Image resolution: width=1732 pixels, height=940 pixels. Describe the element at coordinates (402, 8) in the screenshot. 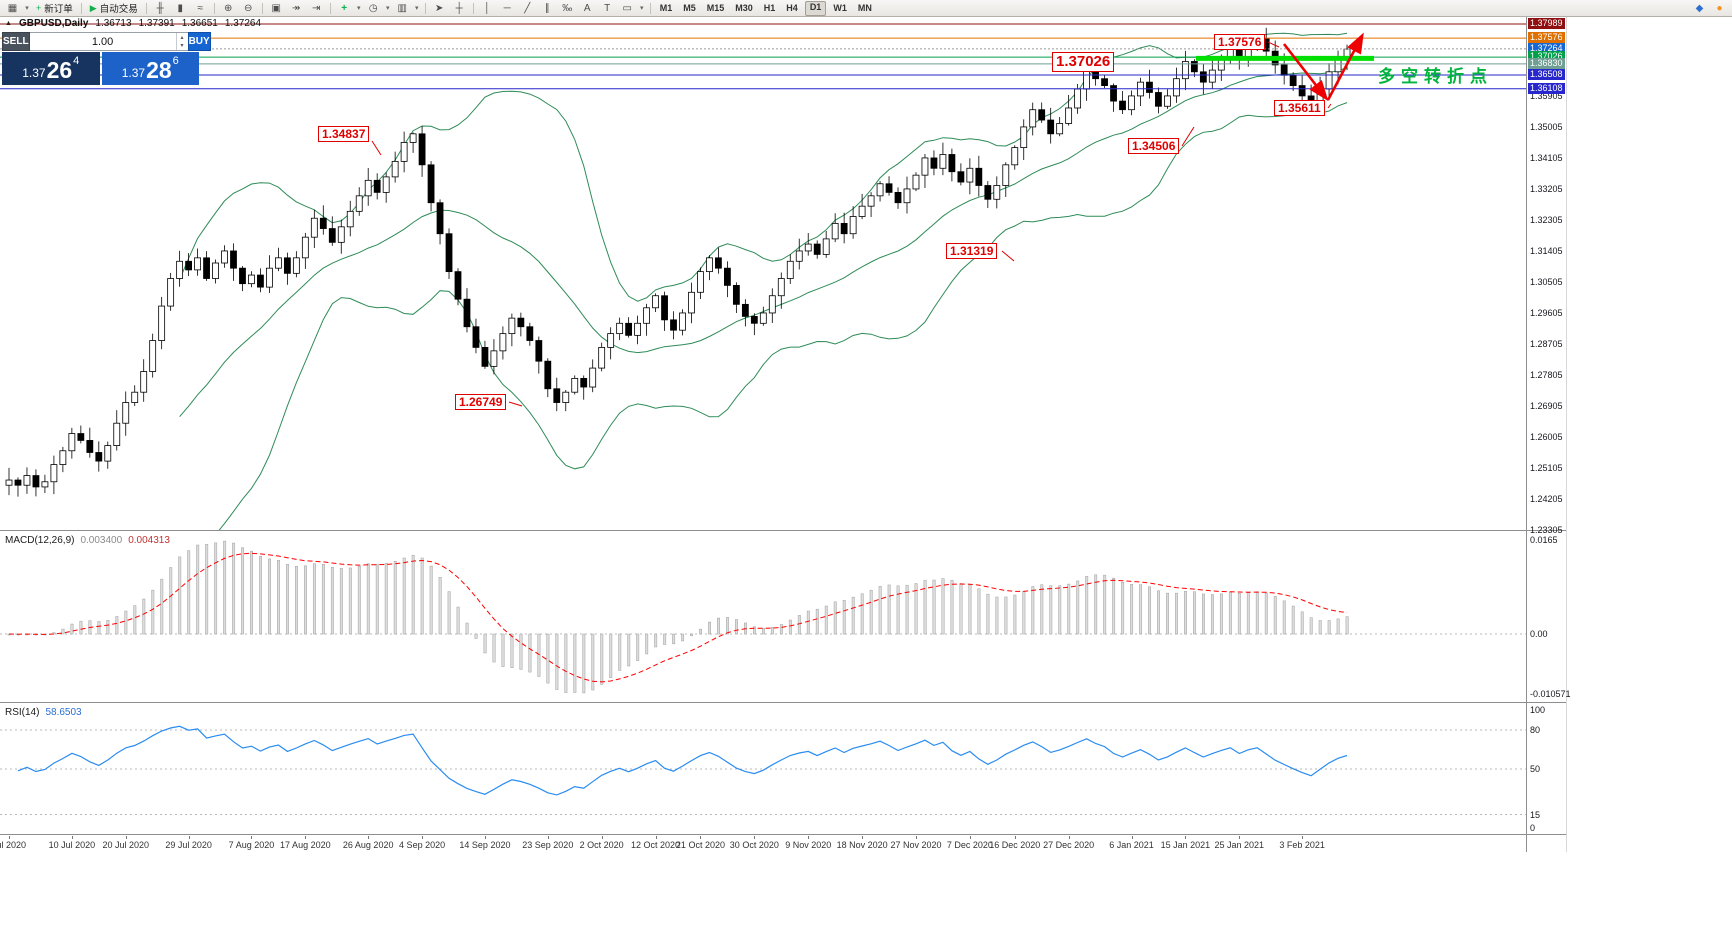

I see `templates-icon: ▥` at that location.